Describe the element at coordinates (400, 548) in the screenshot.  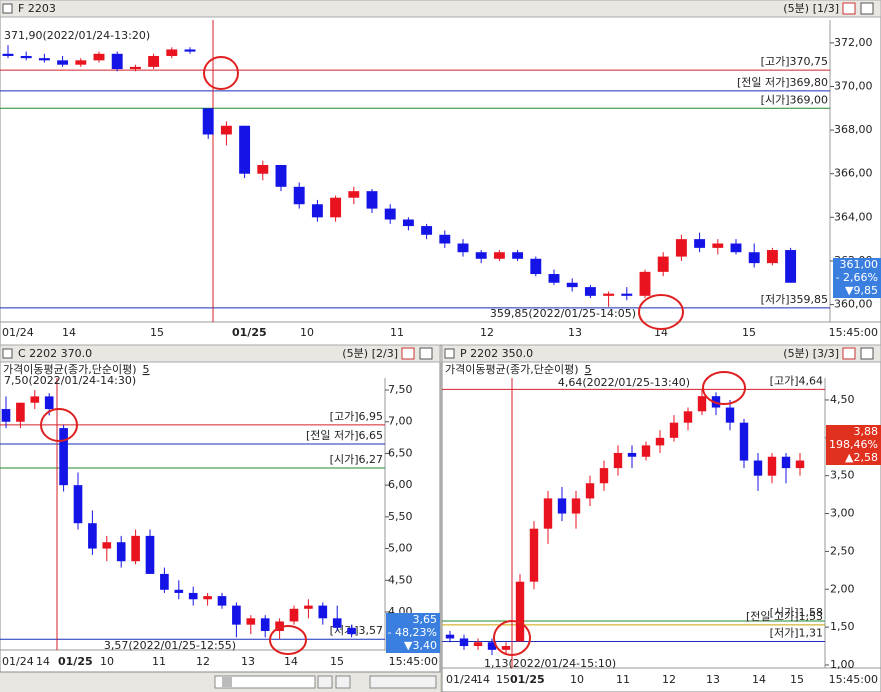
I see `y-tick-label: 5,00` at that location.